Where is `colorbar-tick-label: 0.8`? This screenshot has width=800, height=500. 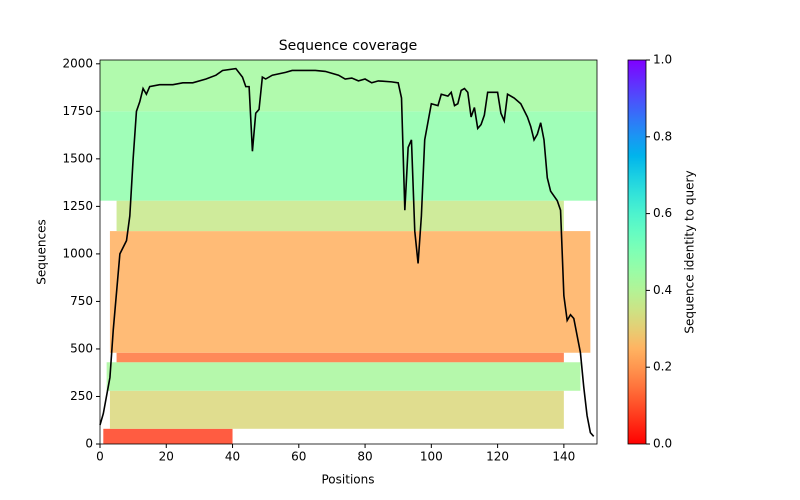 colorbar-tick-label: 0.8 is located at coordinates (662, 136).